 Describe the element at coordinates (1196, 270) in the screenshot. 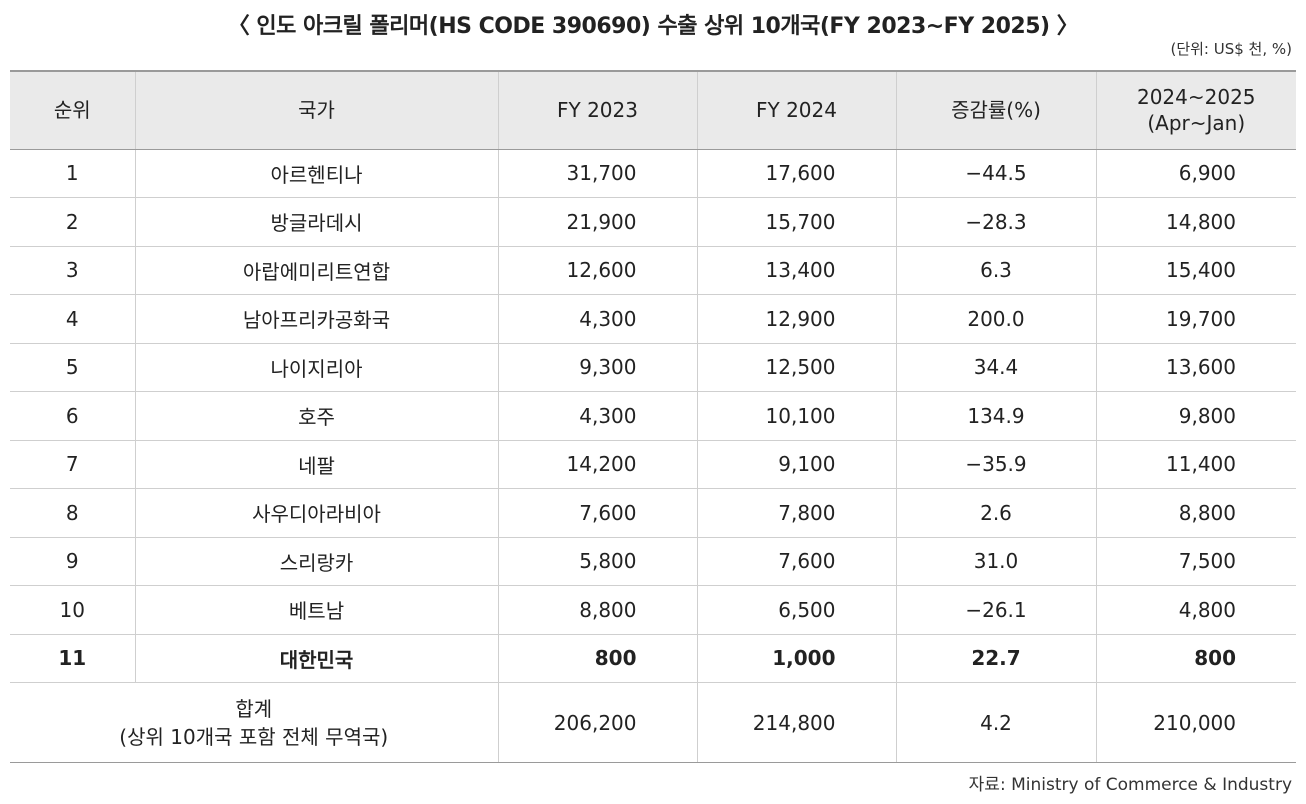

I see `cell-period: 15,400` at that location.